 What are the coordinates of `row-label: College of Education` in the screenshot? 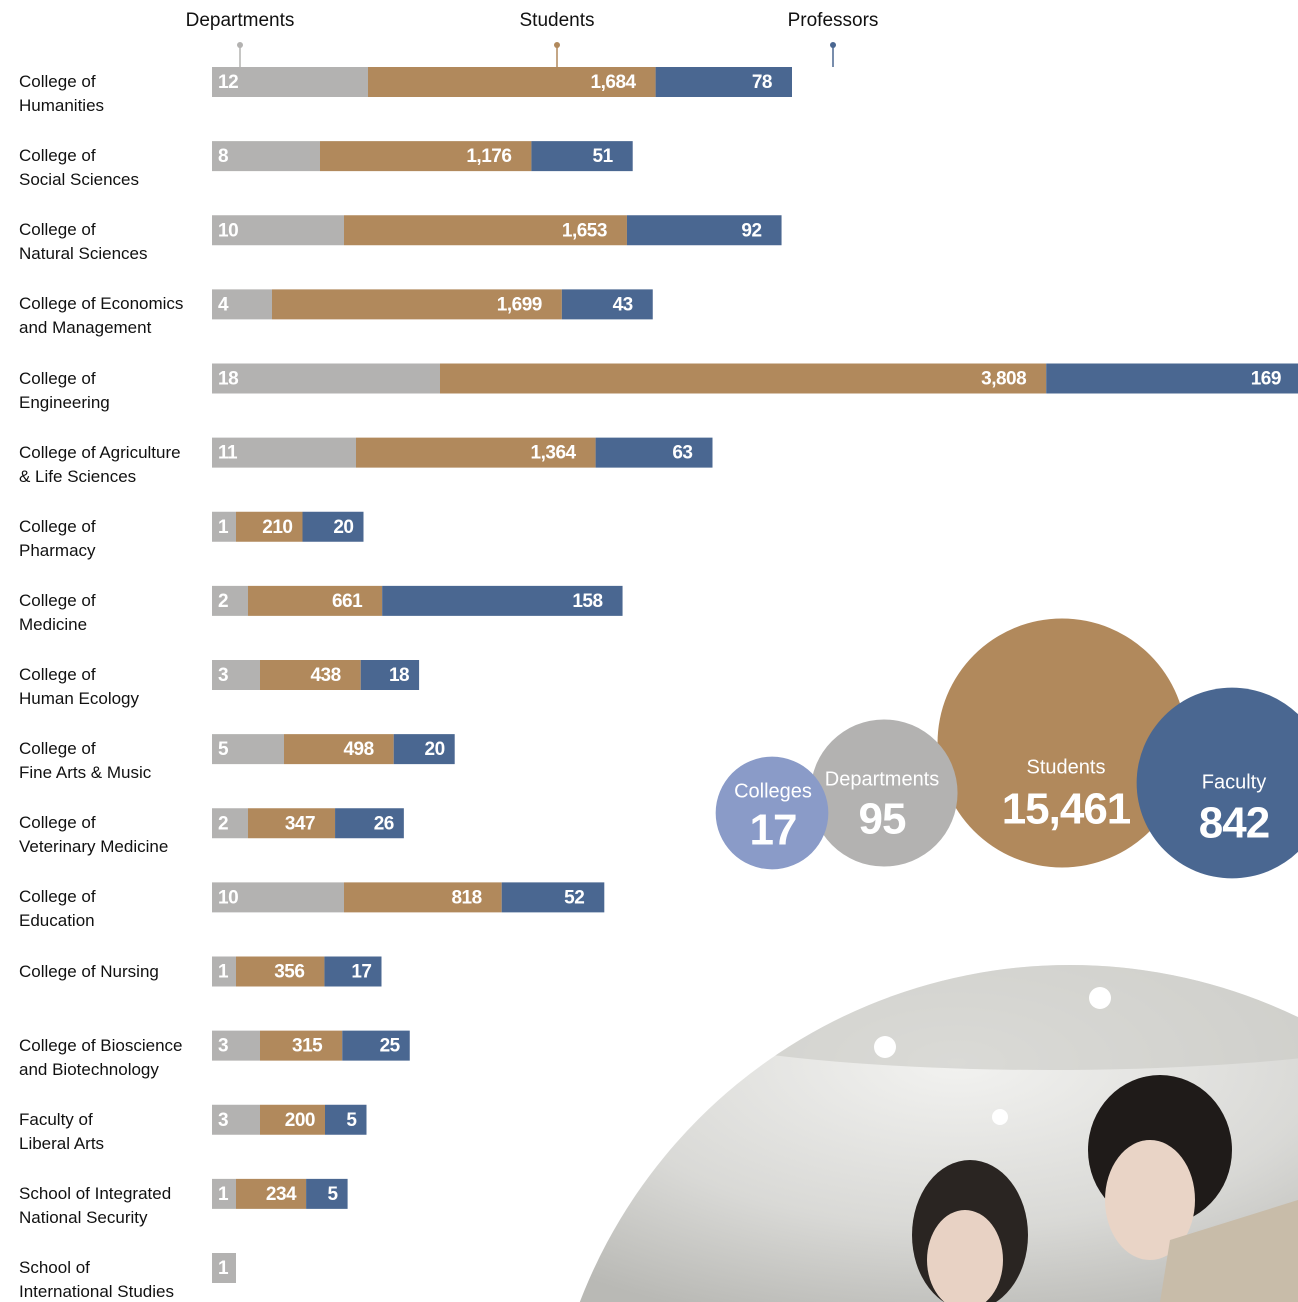 It's located at (57, 909).